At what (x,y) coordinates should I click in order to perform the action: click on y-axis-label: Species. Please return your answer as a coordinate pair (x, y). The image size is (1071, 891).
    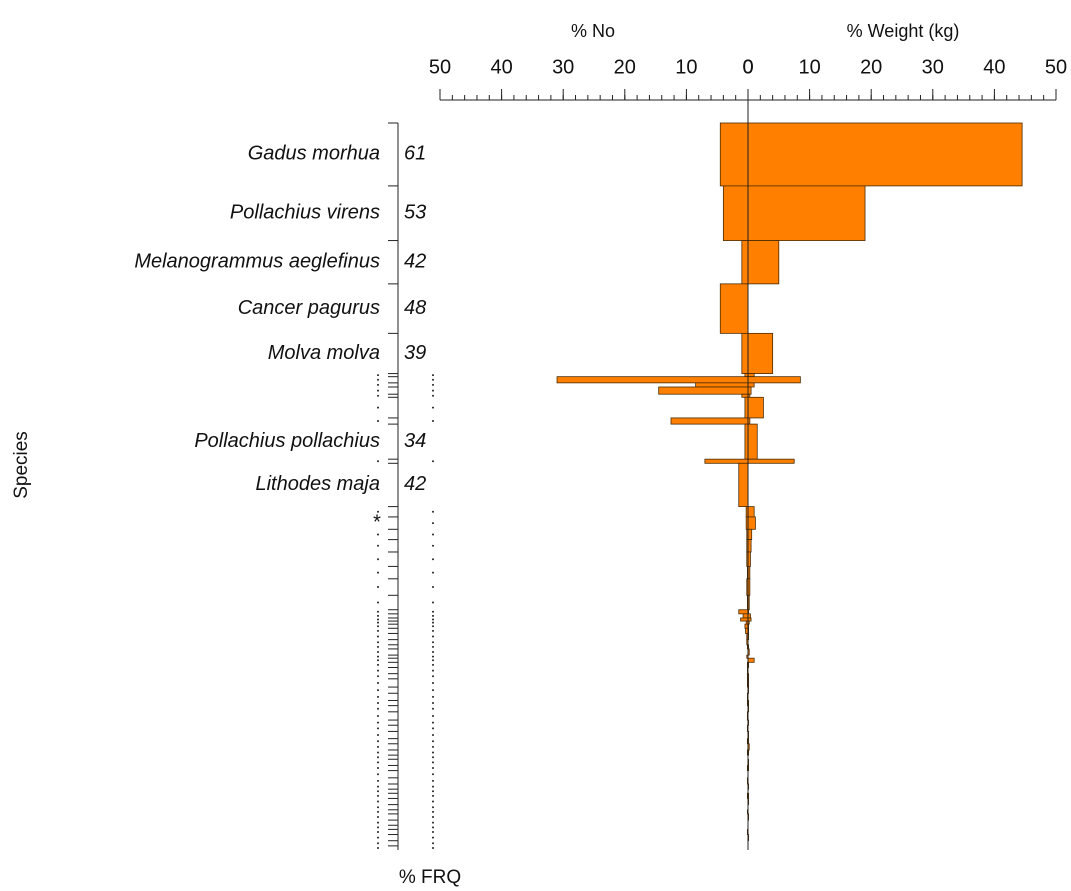
    Looking at the image, I should click on (21, 465).